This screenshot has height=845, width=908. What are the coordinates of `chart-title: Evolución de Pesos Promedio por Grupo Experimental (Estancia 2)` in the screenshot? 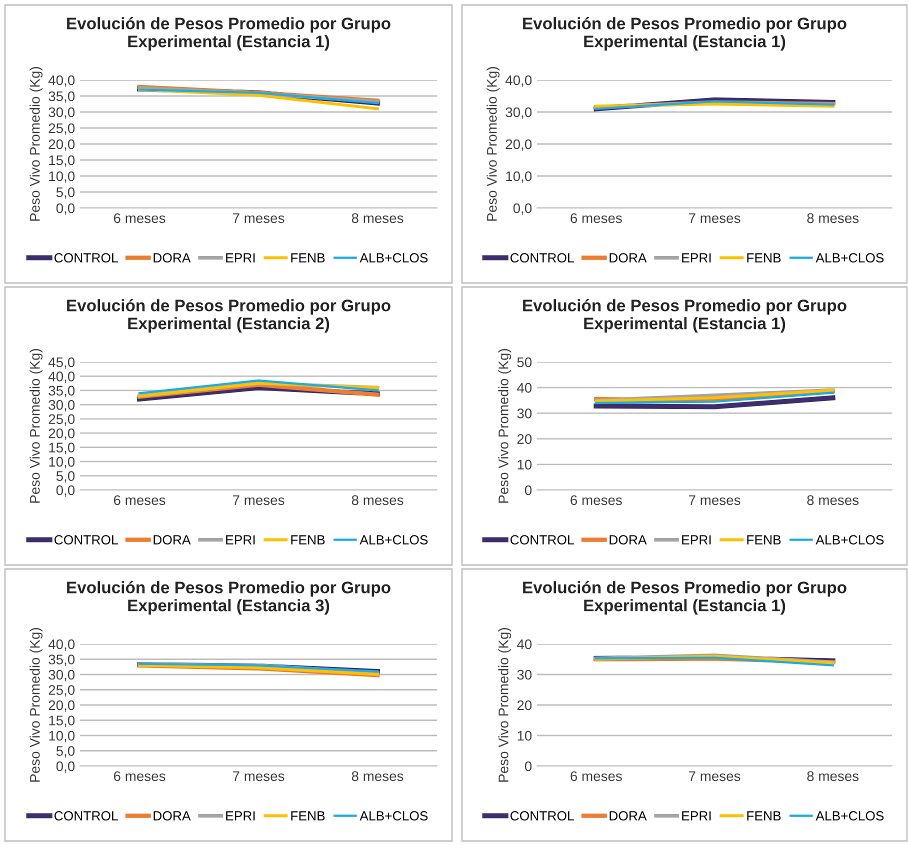 It's located at (228, 316).